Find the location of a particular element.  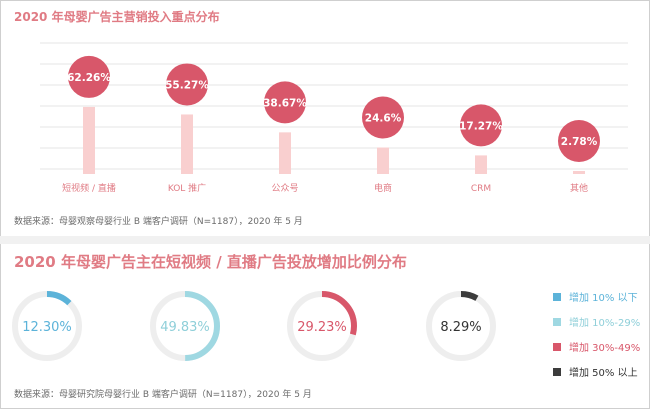

chart-title-increase: 2020 年母婴广告主在短视频 / 直播广告投放增加比例分布 is located at coordinates (210, 262).